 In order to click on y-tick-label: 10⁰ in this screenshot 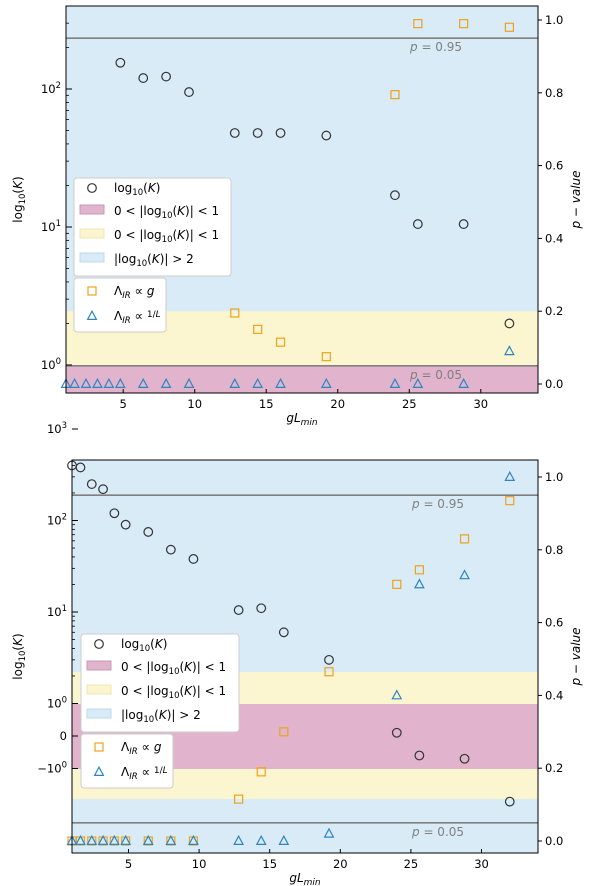, I will do `click(57, 703)`.